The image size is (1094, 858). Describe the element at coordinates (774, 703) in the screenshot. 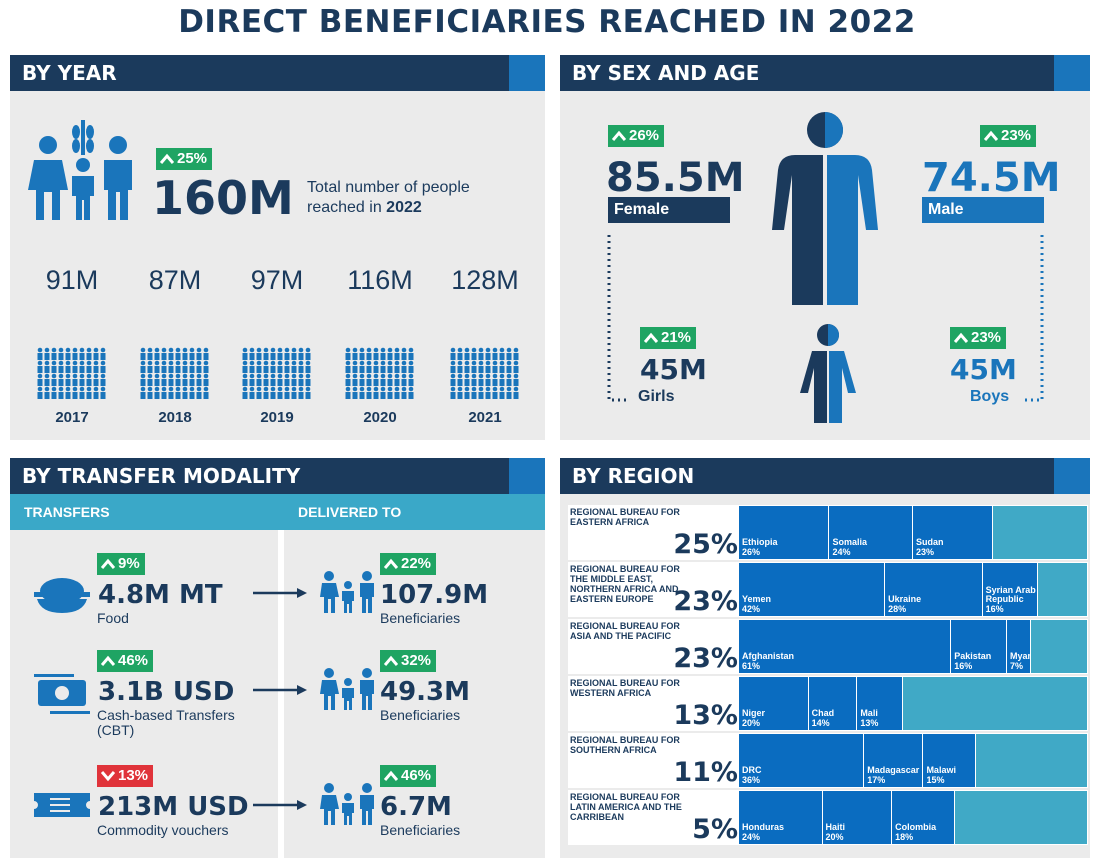

I see `country-bar: Niger 20%` at that location.